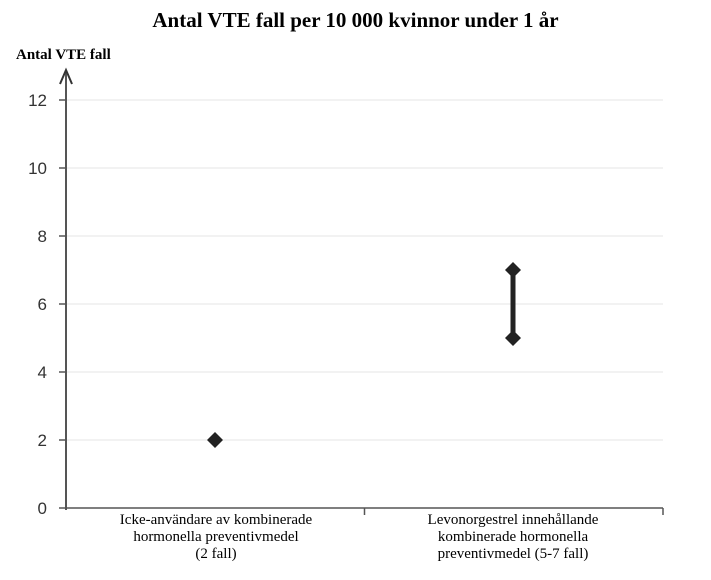 This screenshot has width=711, height=580. I want to click on category-label-line: hormonella preventivmedel, so click(216, 537).